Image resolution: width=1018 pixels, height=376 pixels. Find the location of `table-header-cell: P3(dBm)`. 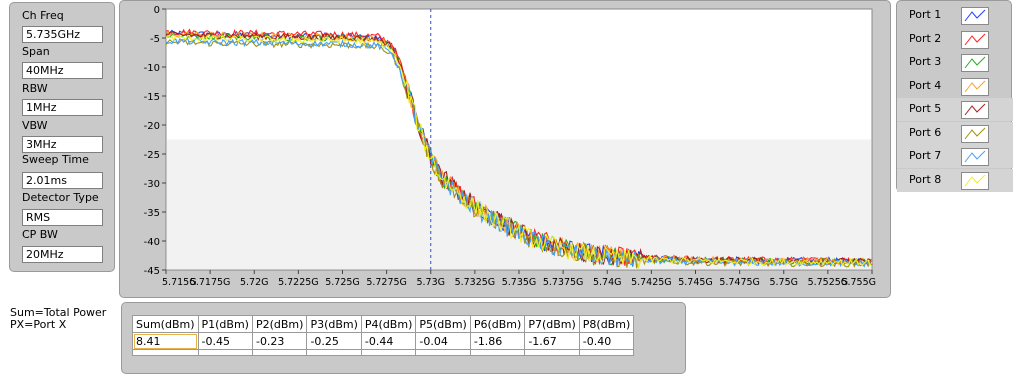

table-header-cell: P3(dBm) is located at coordinates (334, 324).